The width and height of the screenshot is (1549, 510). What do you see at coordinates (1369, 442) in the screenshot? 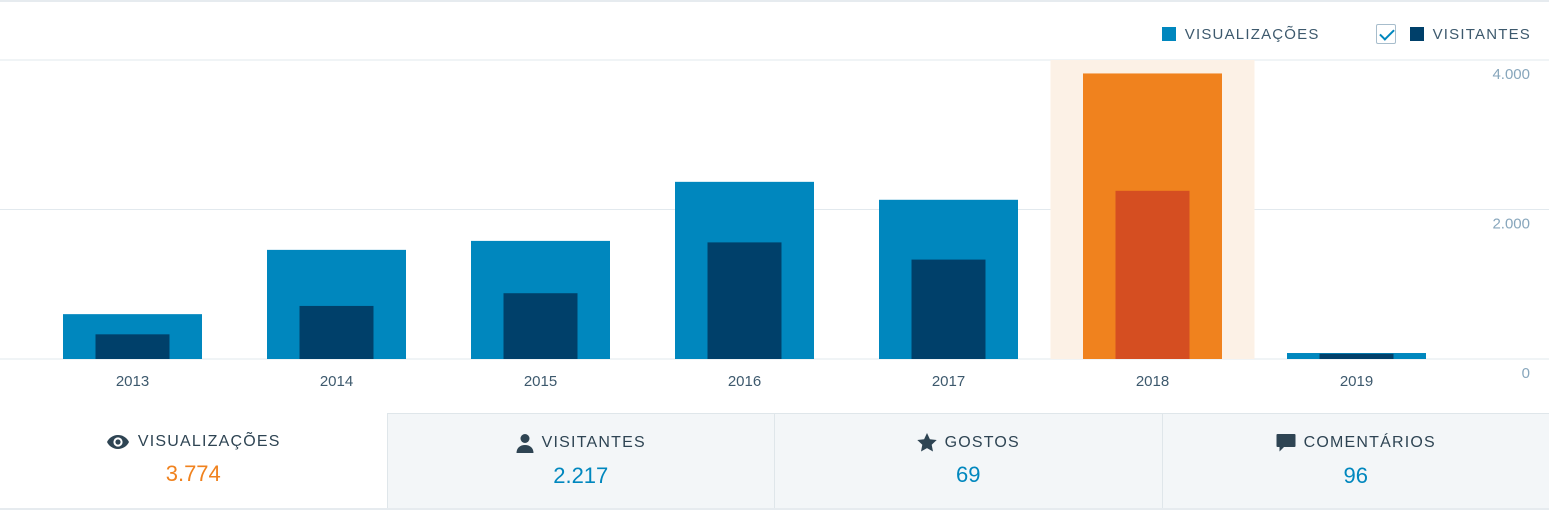
I see `tab-comments-label: COMENTÁRIOS` at bounding box center [1369, 442].